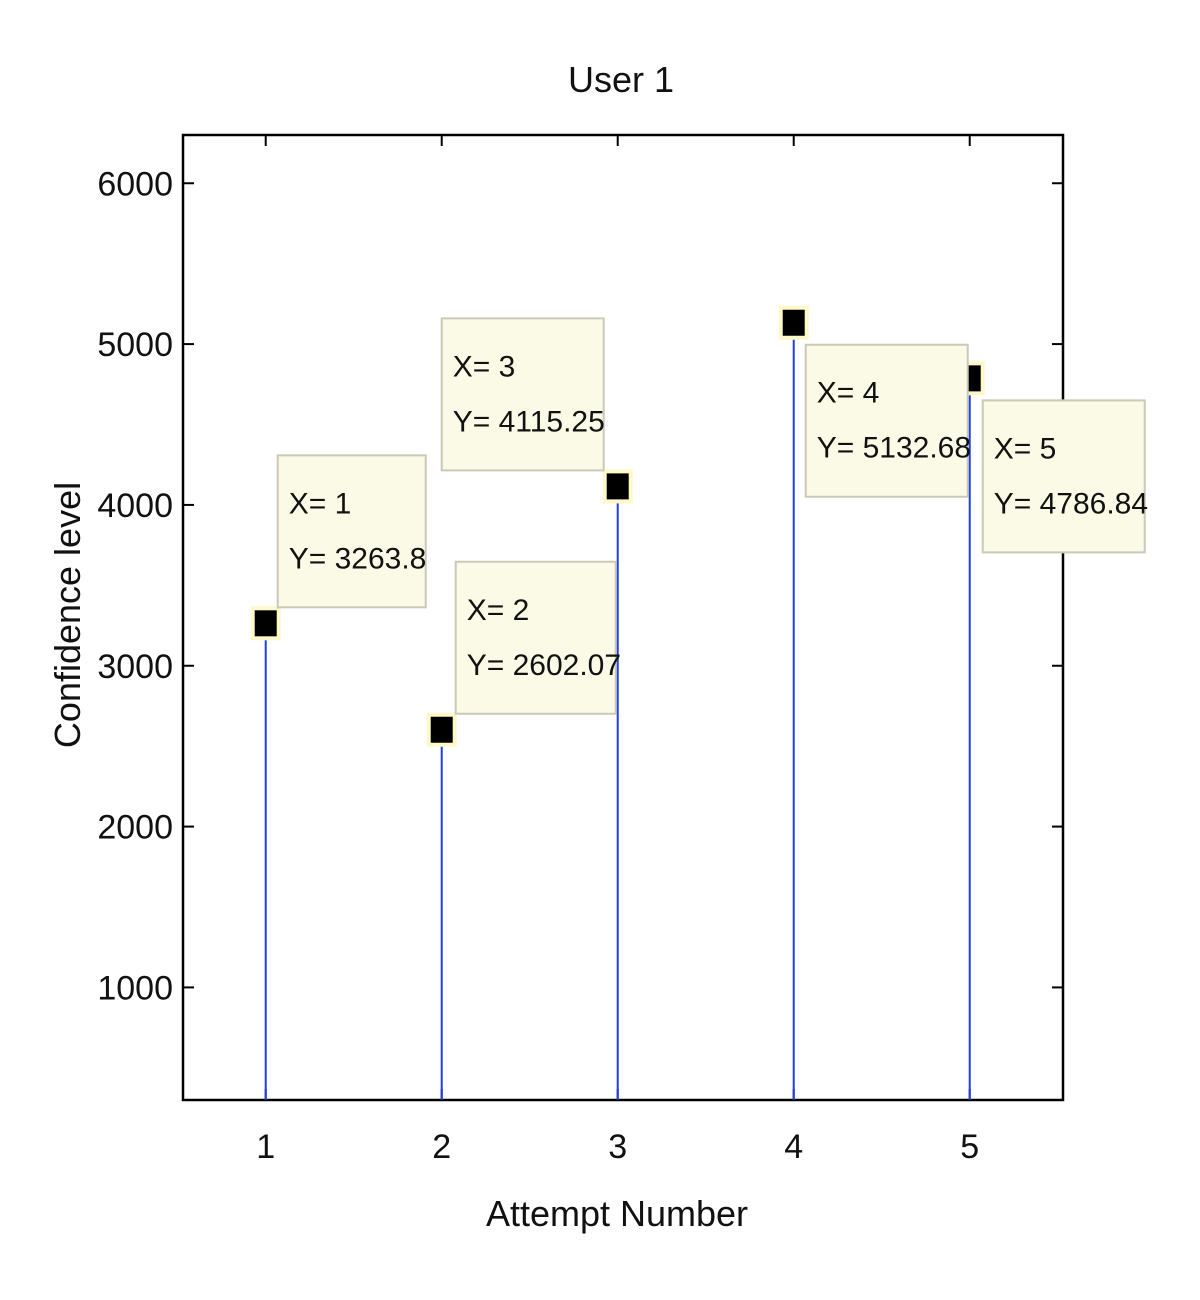  I want to click on x-tick-label: 1, so click(265, 1147).